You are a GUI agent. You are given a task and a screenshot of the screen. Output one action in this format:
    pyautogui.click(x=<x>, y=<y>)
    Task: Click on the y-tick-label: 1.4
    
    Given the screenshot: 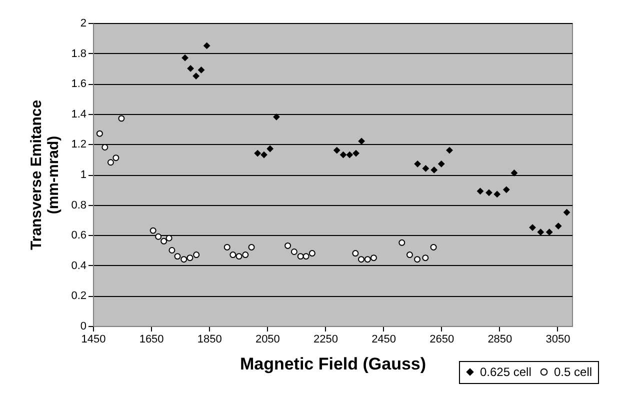 What is the action you would take?
    pyautogui.click(x=78, y=114)
    